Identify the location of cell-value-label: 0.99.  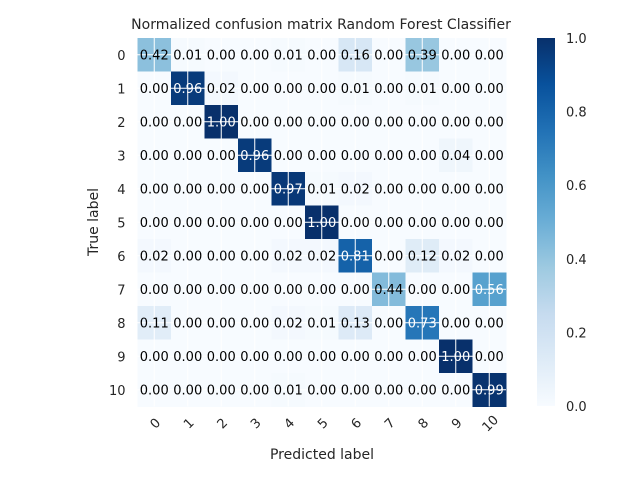
(489, 390).